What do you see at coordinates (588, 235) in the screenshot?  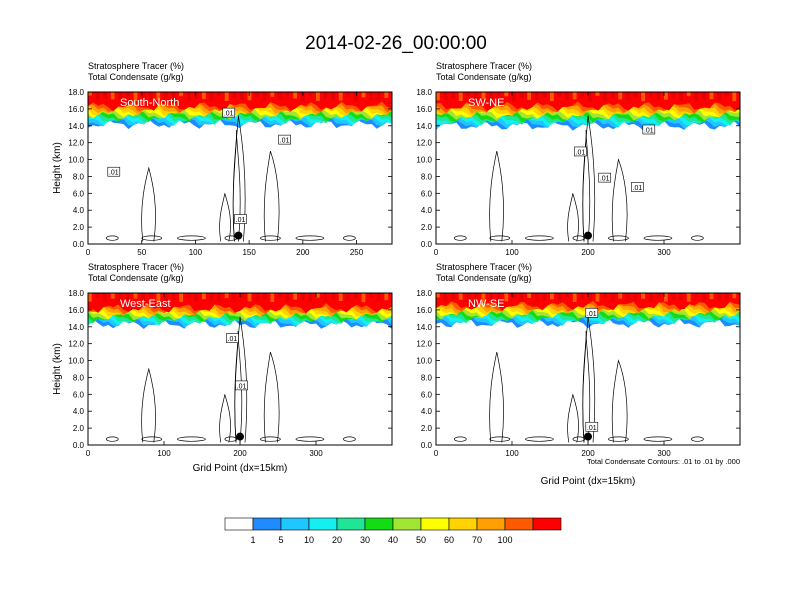 I see `location-marker` at bounding box center [588, 235].